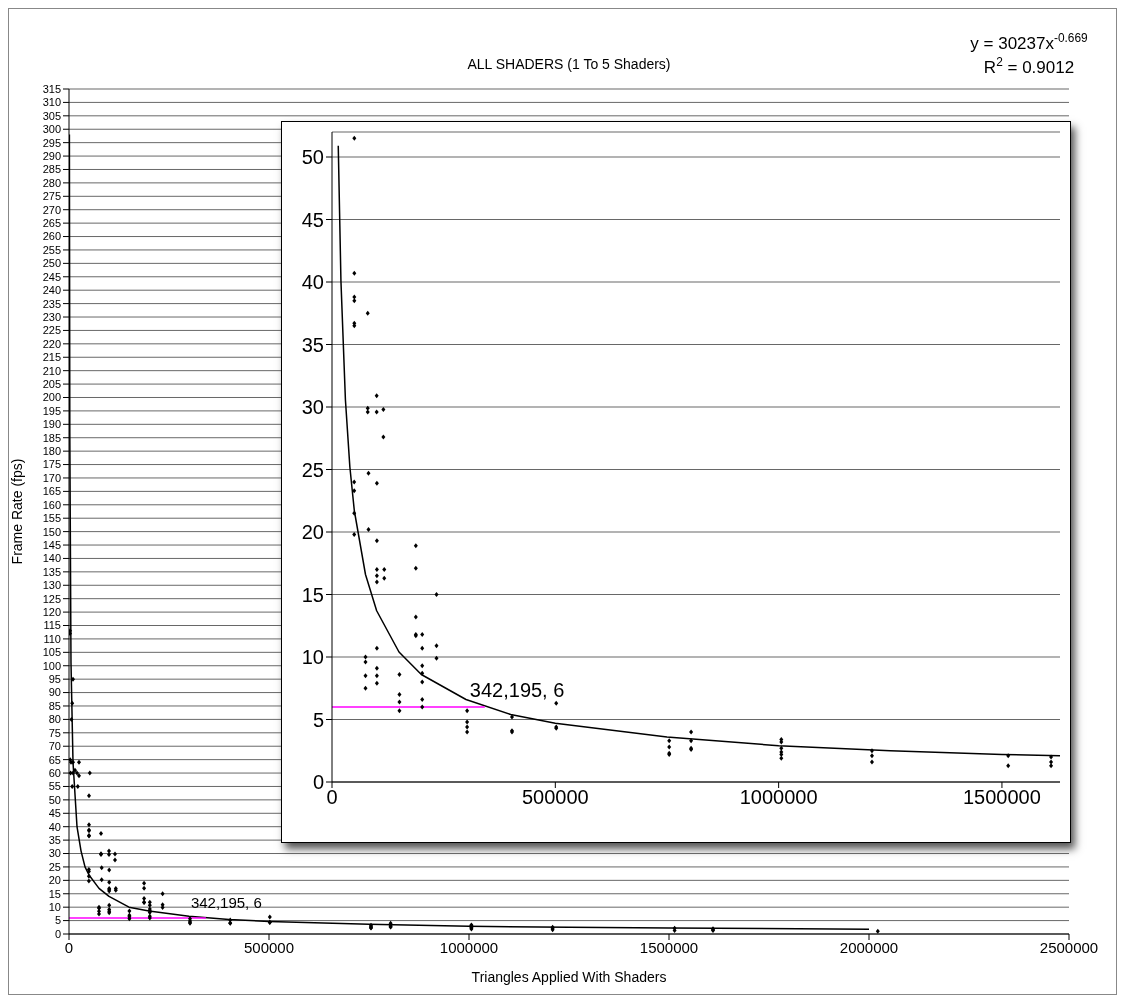 This screenshot has height=1003, width=1125. Describe the element at coordinates (54, 705) in the screenshot. I see `y-tick-label: 85` at that location.